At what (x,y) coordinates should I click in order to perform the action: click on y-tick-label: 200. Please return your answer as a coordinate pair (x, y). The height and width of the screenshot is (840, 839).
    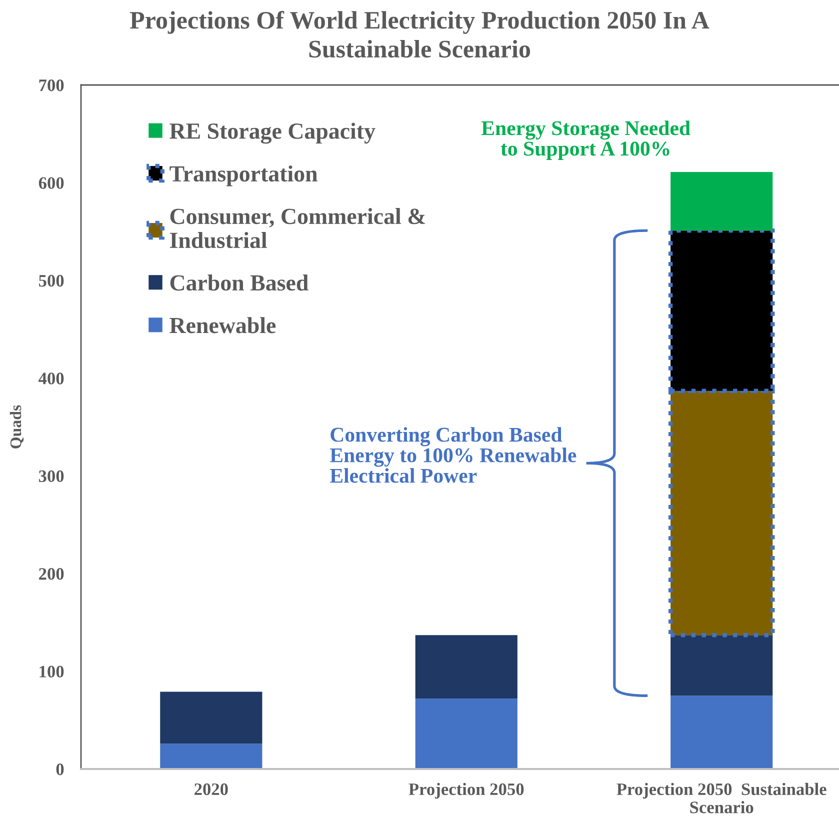
    Looking at the image, I should click on (51, 574).